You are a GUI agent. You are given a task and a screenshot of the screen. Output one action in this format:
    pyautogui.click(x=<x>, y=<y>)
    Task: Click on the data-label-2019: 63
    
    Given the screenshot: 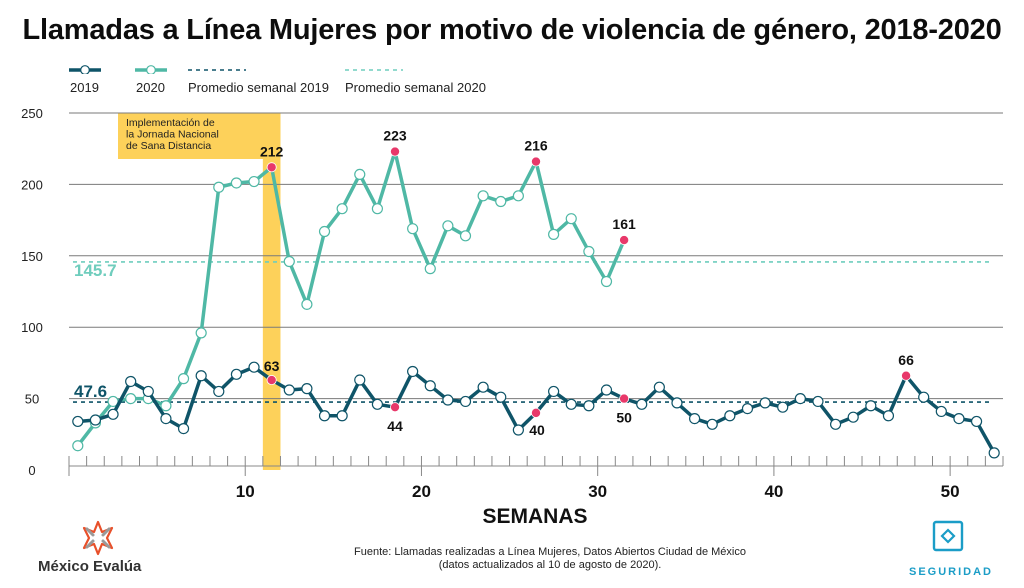 What is the action you would take?
    pyautogui.click(x=272, y=366)
    